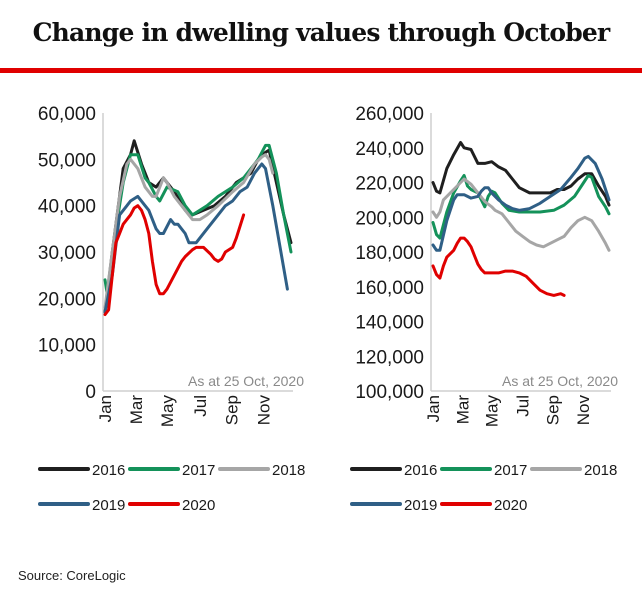  What do you see at coordinates (90, 392) in the screenshot?
I see `y-tick-label: 0` at bounding box center [90, 392].